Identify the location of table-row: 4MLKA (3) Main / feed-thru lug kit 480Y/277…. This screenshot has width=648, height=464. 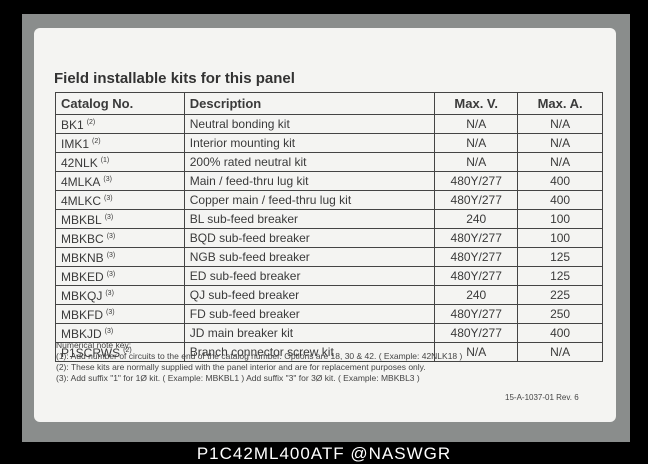
(329, 181).